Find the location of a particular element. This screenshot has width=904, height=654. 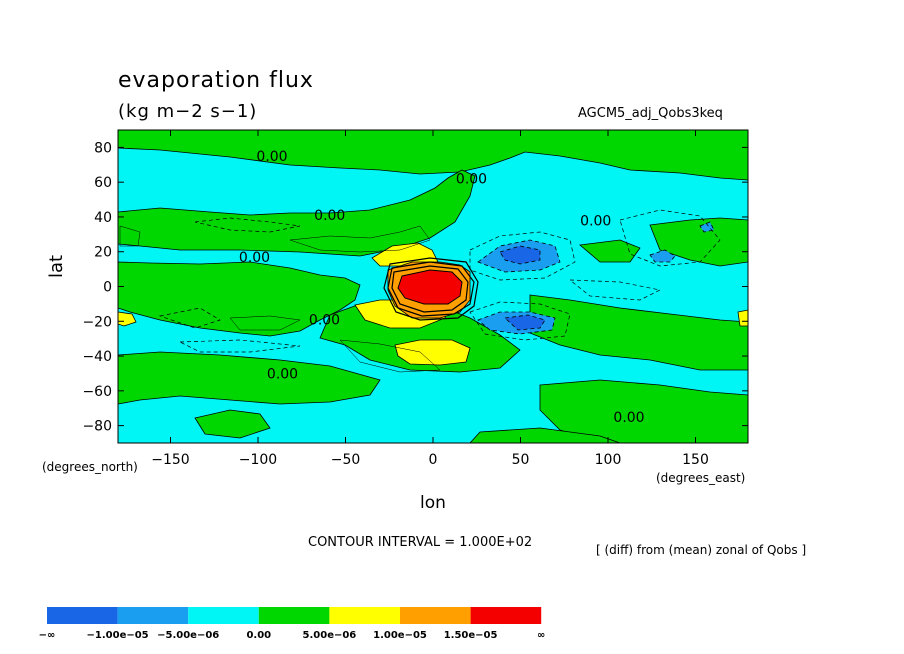

y-tick-label: 0 is located at coordinates (107, 288).